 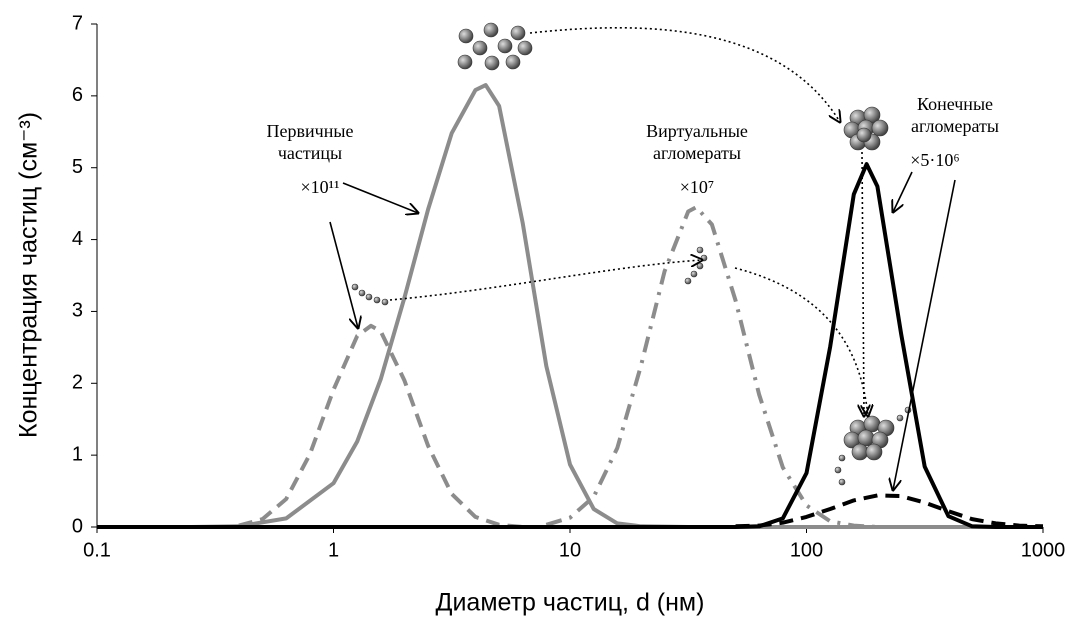 What do you see at coordinates (97, 550) in the screenshot?
I see `x-tick-label: 0.1` at bounding box center [97, 550].